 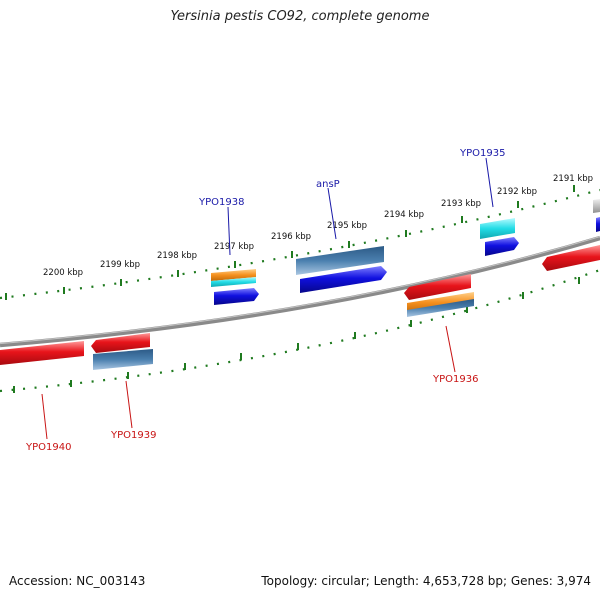 I want to click on gene-label-forward: YPO1935, so click(x=482, y=153).